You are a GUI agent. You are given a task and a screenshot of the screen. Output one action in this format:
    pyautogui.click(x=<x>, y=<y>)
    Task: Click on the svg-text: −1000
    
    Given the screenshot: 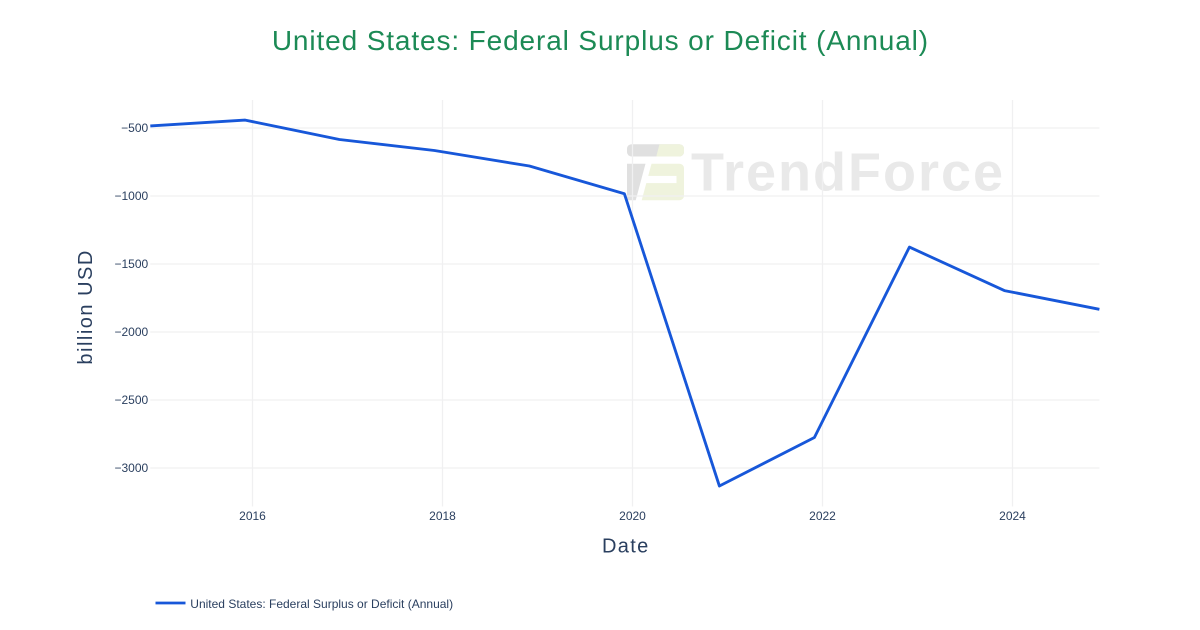 What is the action you would take?
    pyautogui.click(x=131, y=196)
    